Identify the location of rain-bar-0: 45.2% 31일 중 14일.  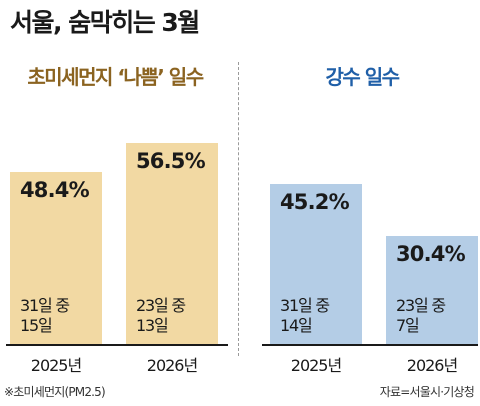
(316, 264).